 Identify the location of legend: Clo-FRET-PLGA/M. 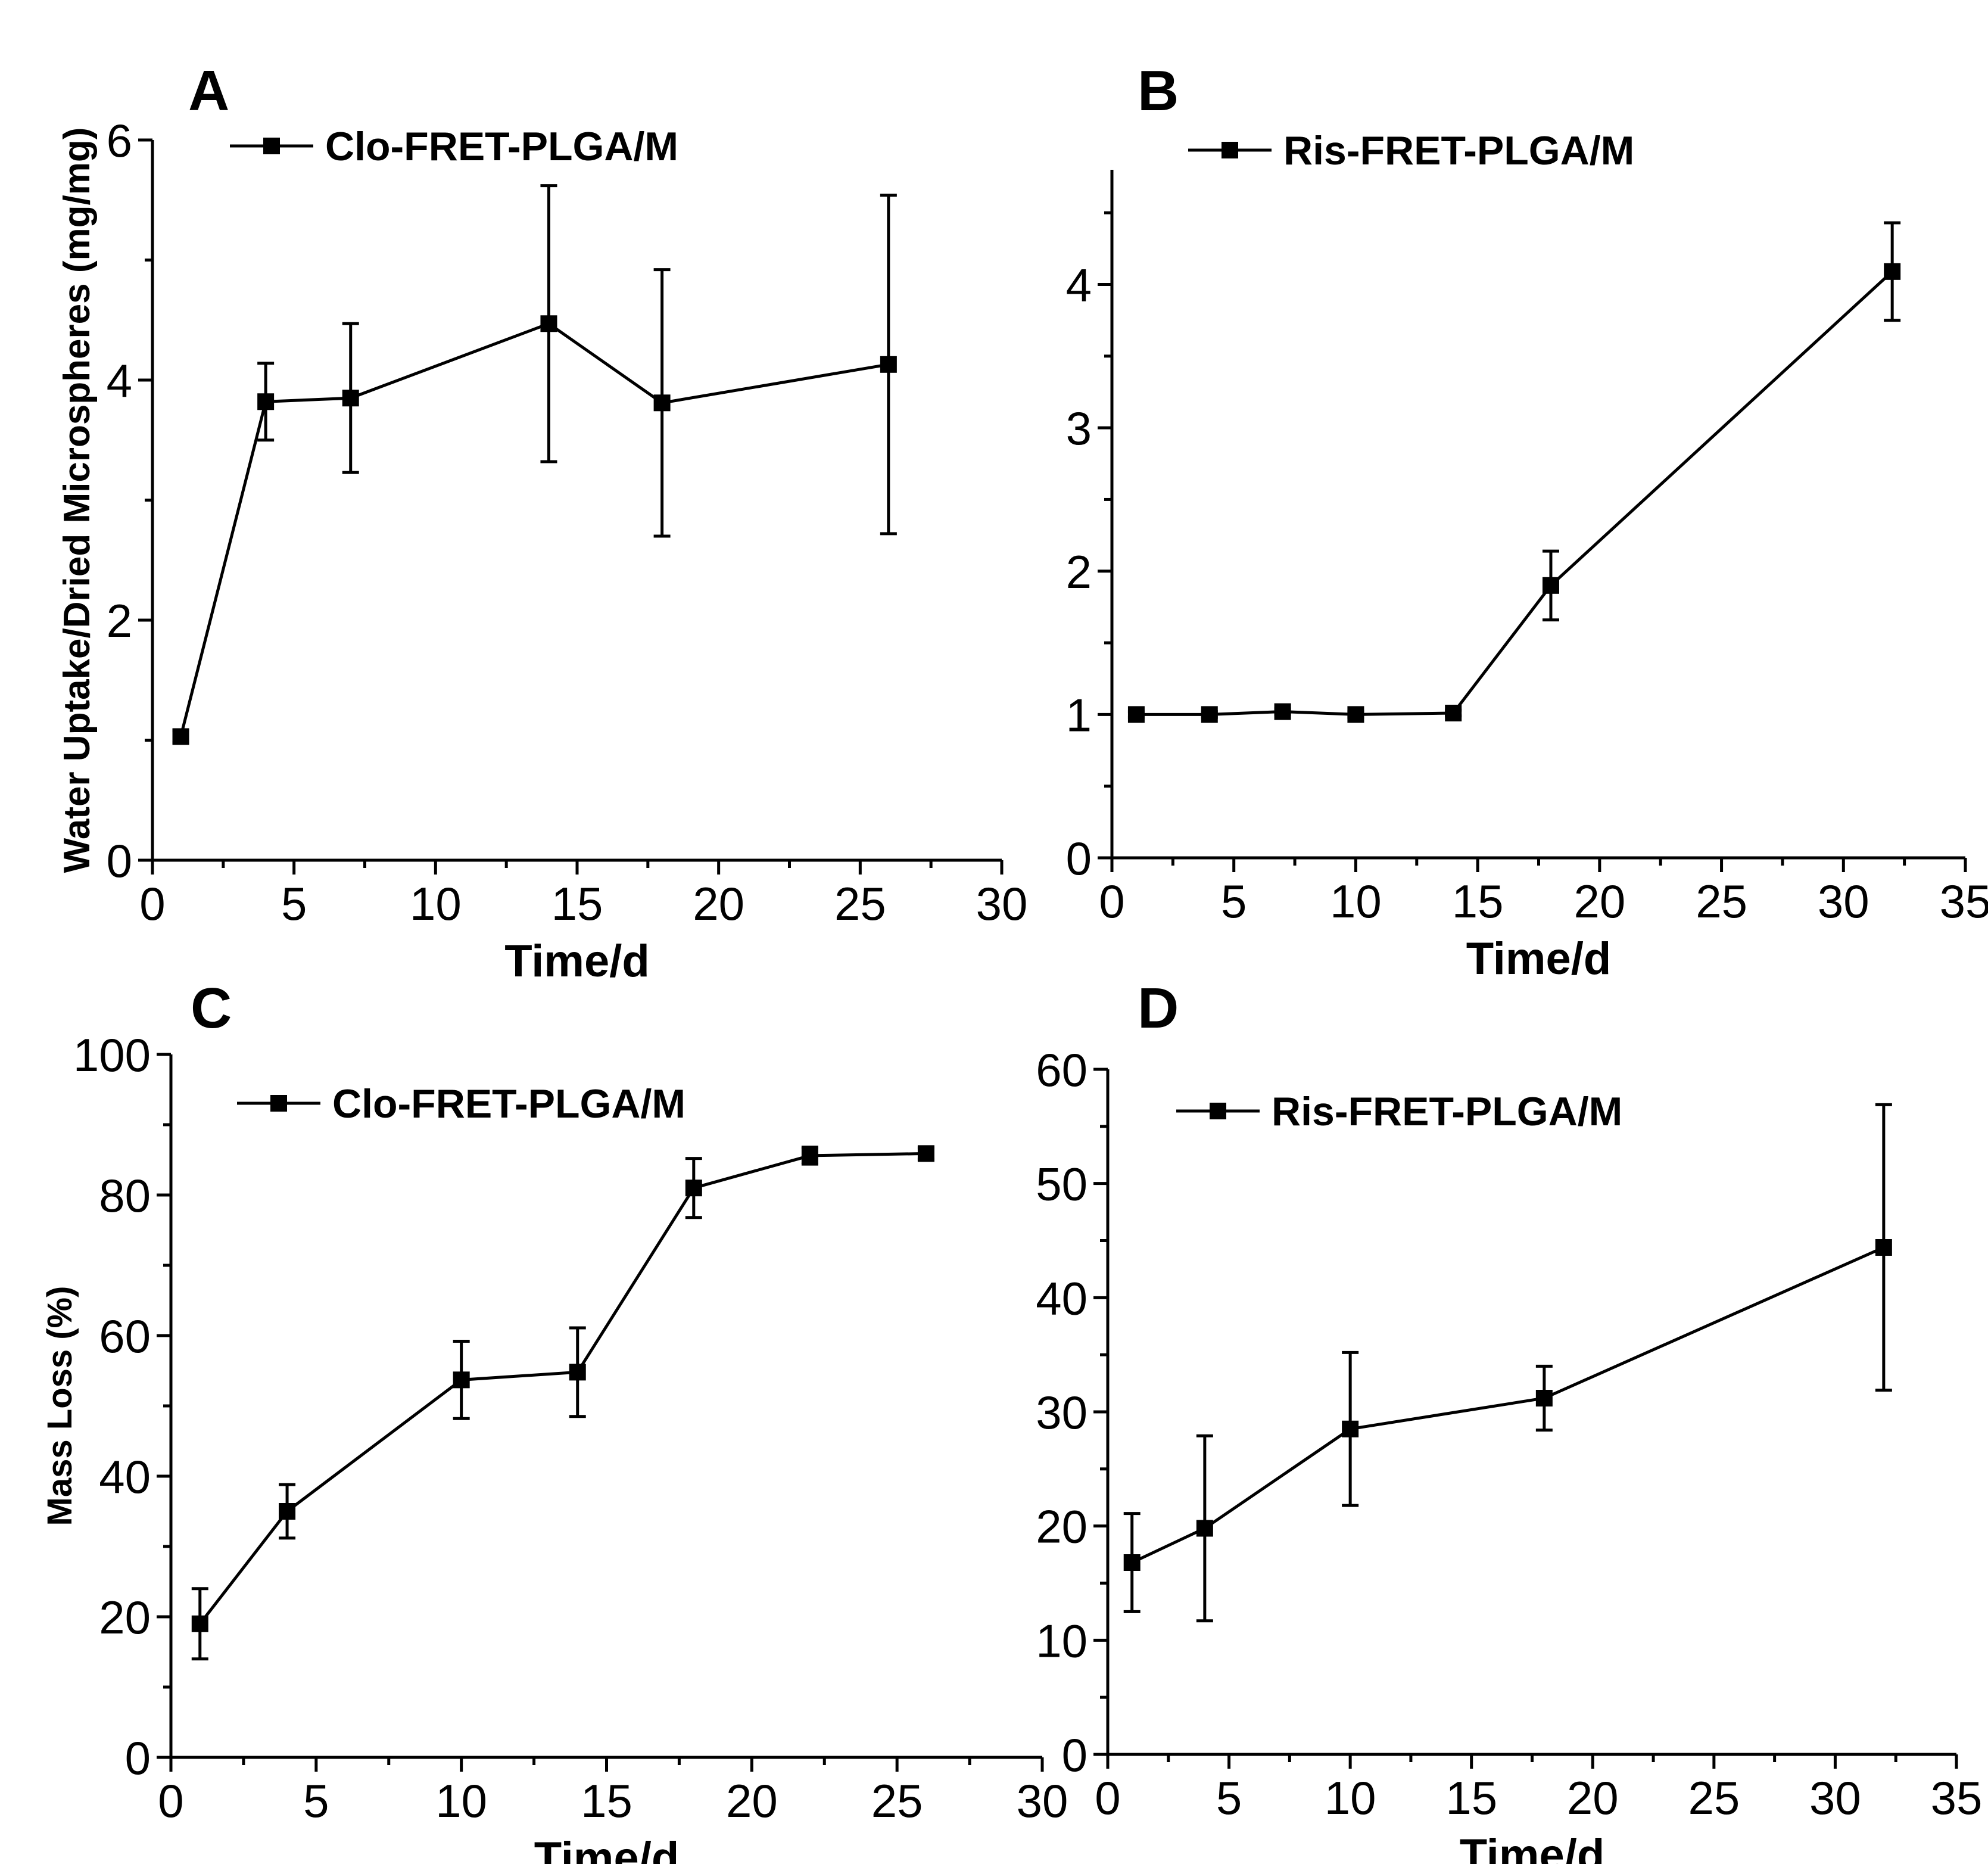
(461, 1104).